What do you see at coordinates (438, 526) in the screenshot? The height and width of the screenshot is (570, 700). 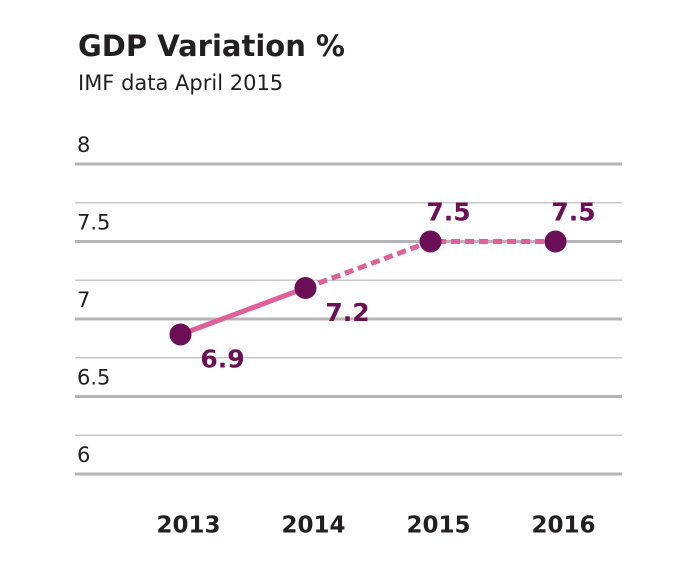 I see `x-tick-label: 2015` at bounding box center [438, 526].